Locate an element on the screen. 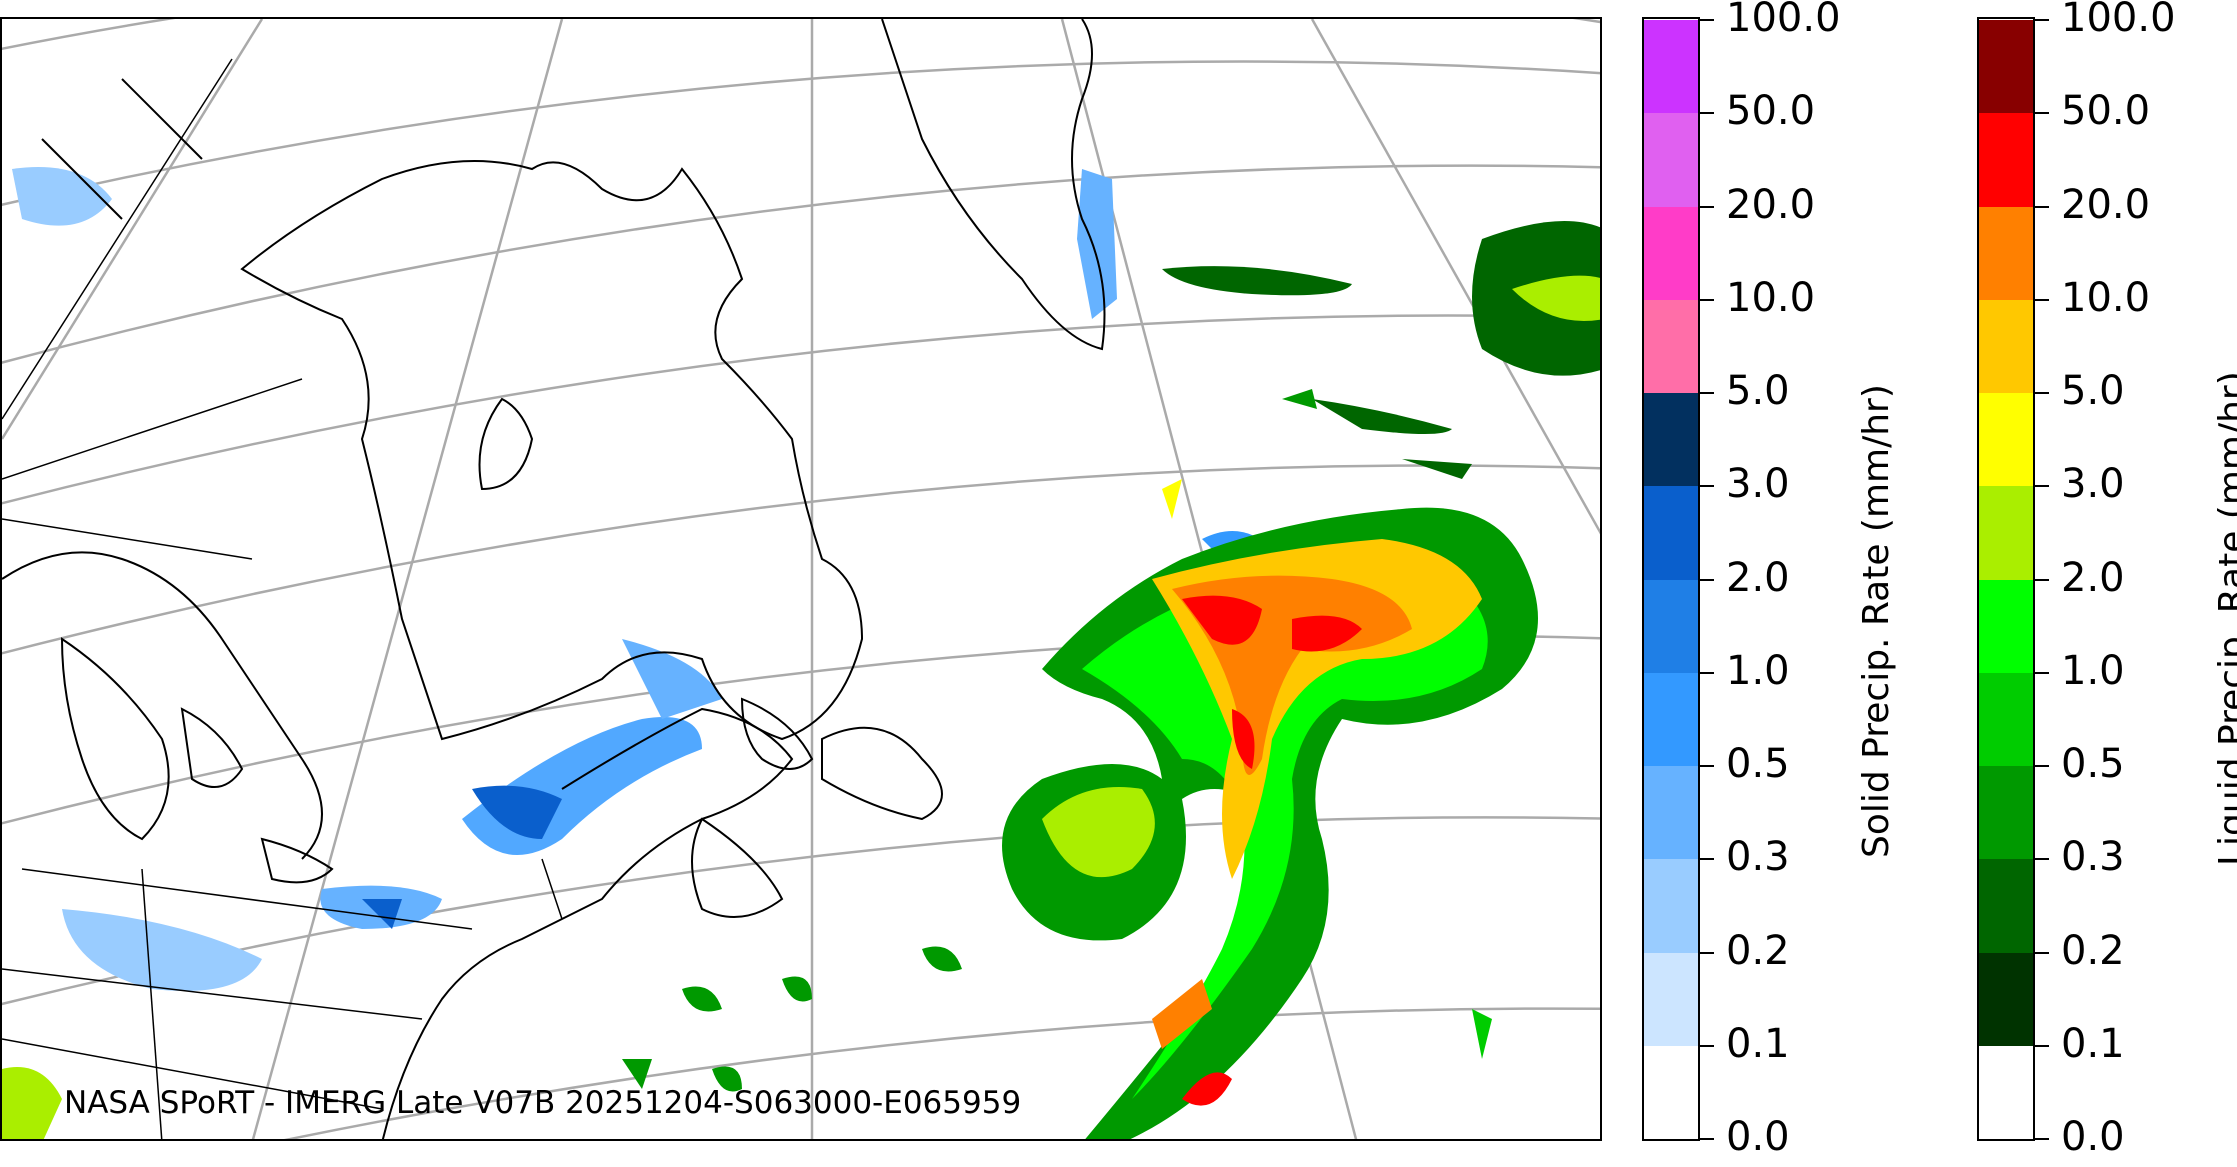 This screenshot has width=2237, height=1167. solid-tick-label: 2.0 is located at coordinates (1758, 577).